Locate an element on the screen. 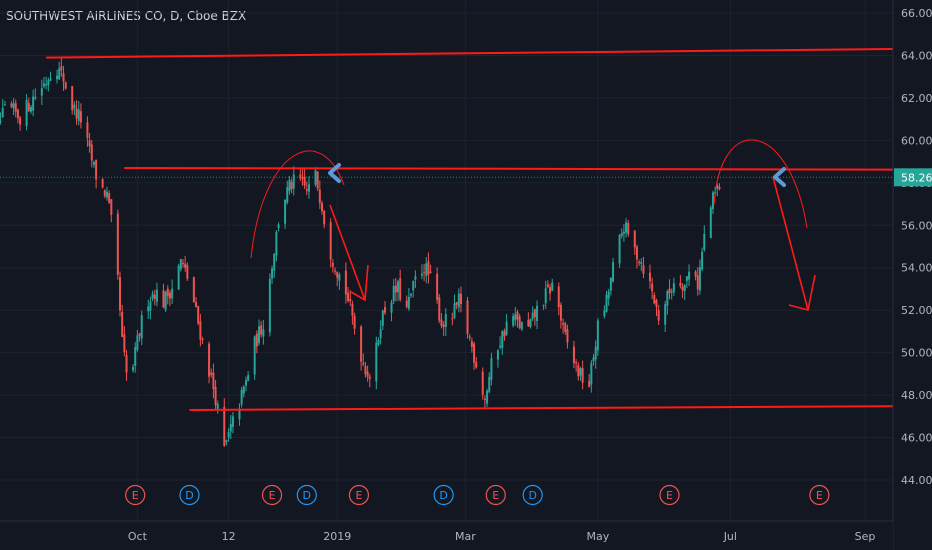 The image size is (932, 550). marker-left is located at coordinates (334, 173).